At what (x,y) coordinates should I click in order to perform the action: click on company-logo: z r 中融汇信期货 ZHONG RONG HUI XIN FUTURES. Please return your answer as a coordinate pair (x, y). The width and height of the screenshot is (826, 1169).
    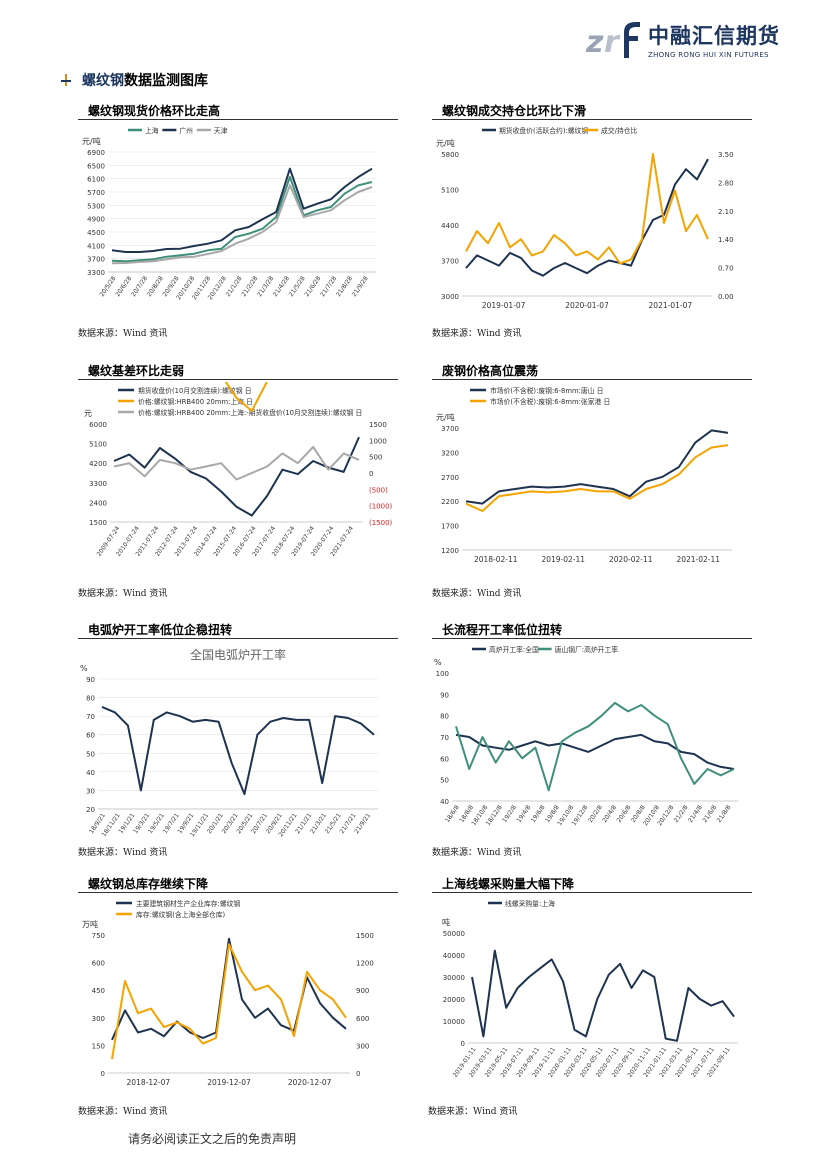
    Looking at the image, I should click on (684, 42).